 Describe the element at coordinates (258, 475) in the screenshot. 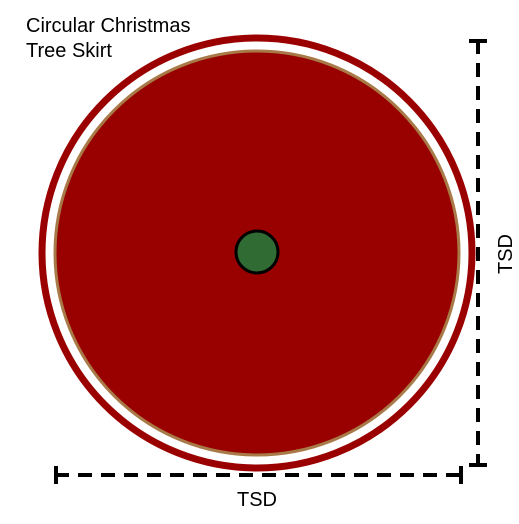

I see `horizontal-dimension` at that location.